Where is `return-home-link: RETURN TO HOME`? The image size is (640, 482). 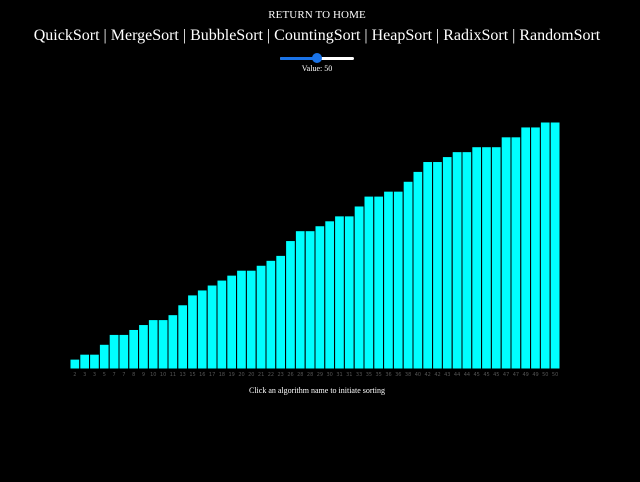
return-home-link: RETURN TO HOME is located at coordinates (317, 15).